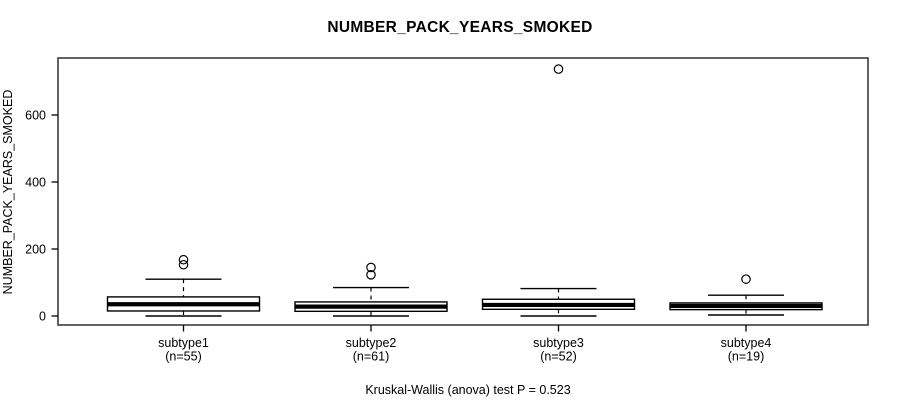  Describe the element at coordinates (459, 27) in the screenshot. I see `chart-title: NUMBER_PACK_YEARS_SMOKED` at that location.